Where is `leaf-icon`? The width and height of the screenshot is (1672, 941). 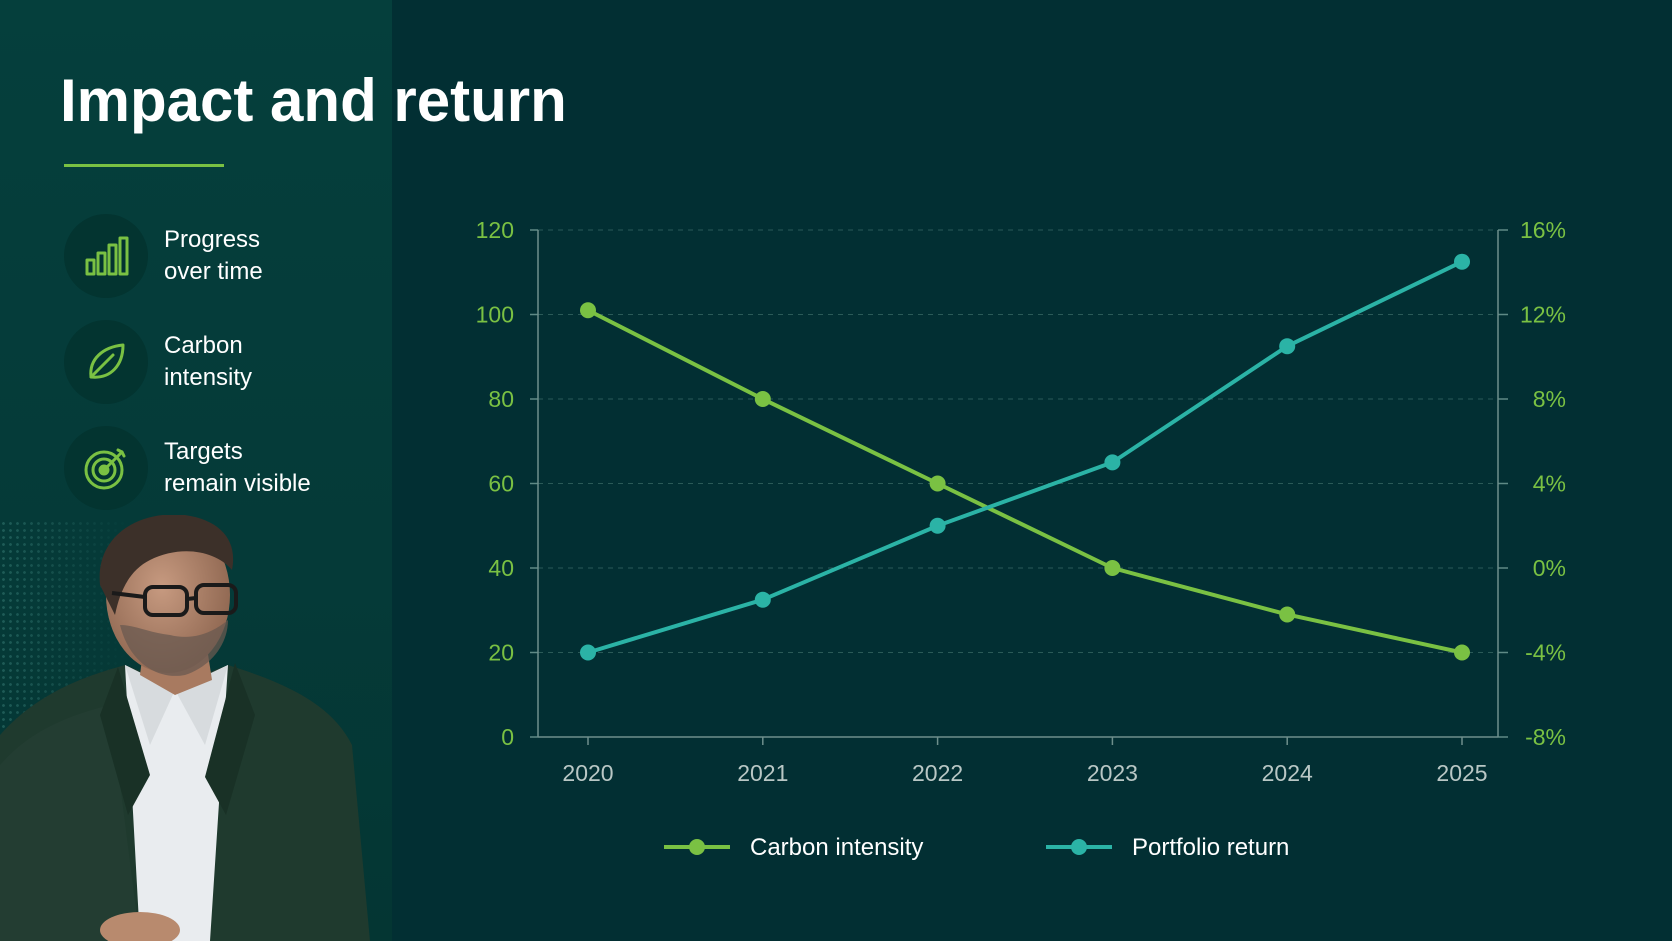
leaf-icon is located at coordinates (106, 362).